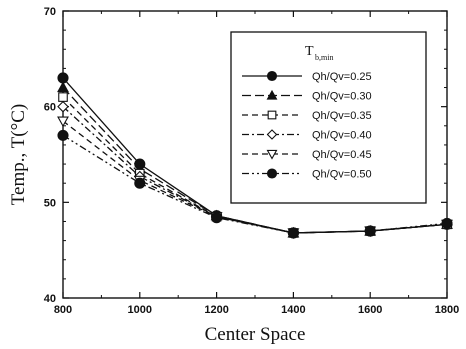 The height and width of the screenshot is (349, 466). Describe the element at coordinates (324, 57) in the screenshot. I see `legend-title-subscript: b,min` at that location.